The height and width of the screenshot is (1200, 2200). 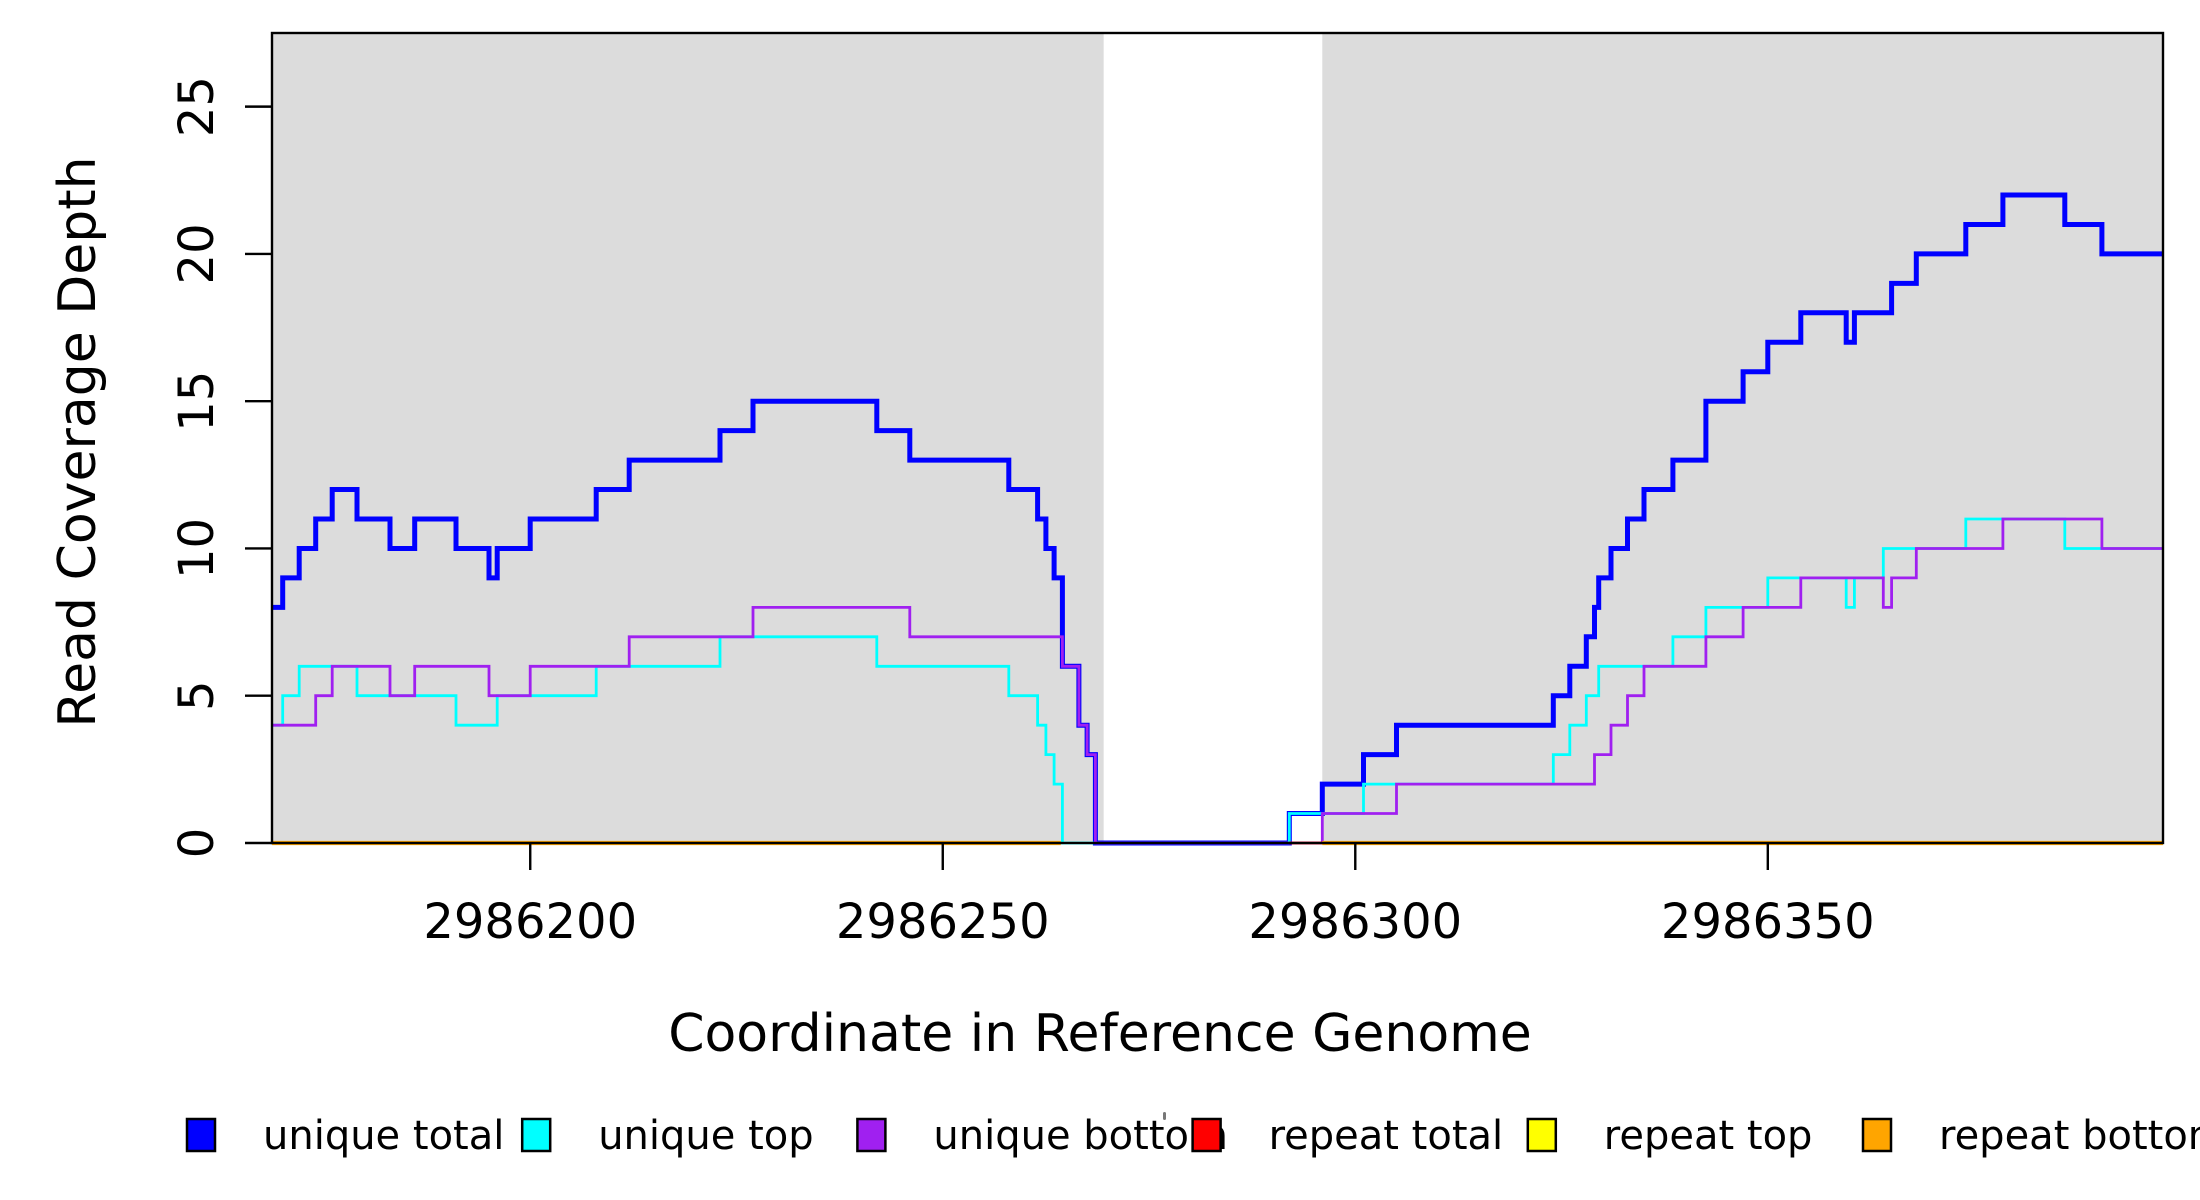 I want to click on legend-label-unique-top: unique top, so click(x=705, y=1136).